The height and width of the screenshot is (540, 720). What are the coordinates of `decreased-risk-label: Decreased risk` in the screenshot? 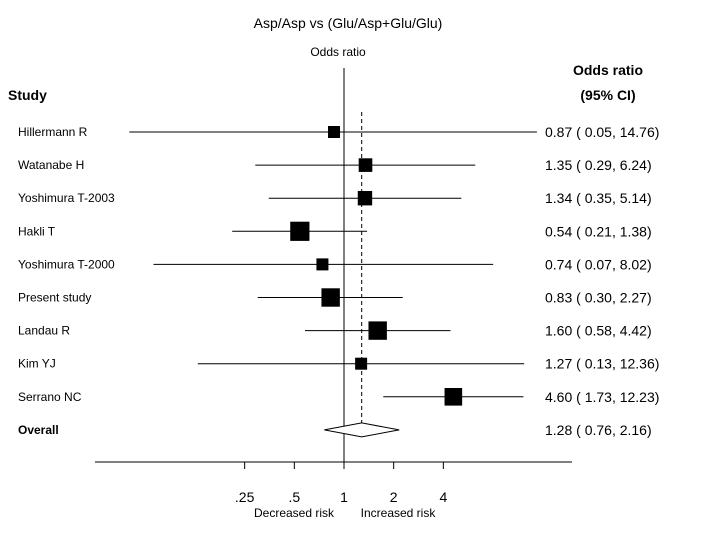 It's located at (294, 513).